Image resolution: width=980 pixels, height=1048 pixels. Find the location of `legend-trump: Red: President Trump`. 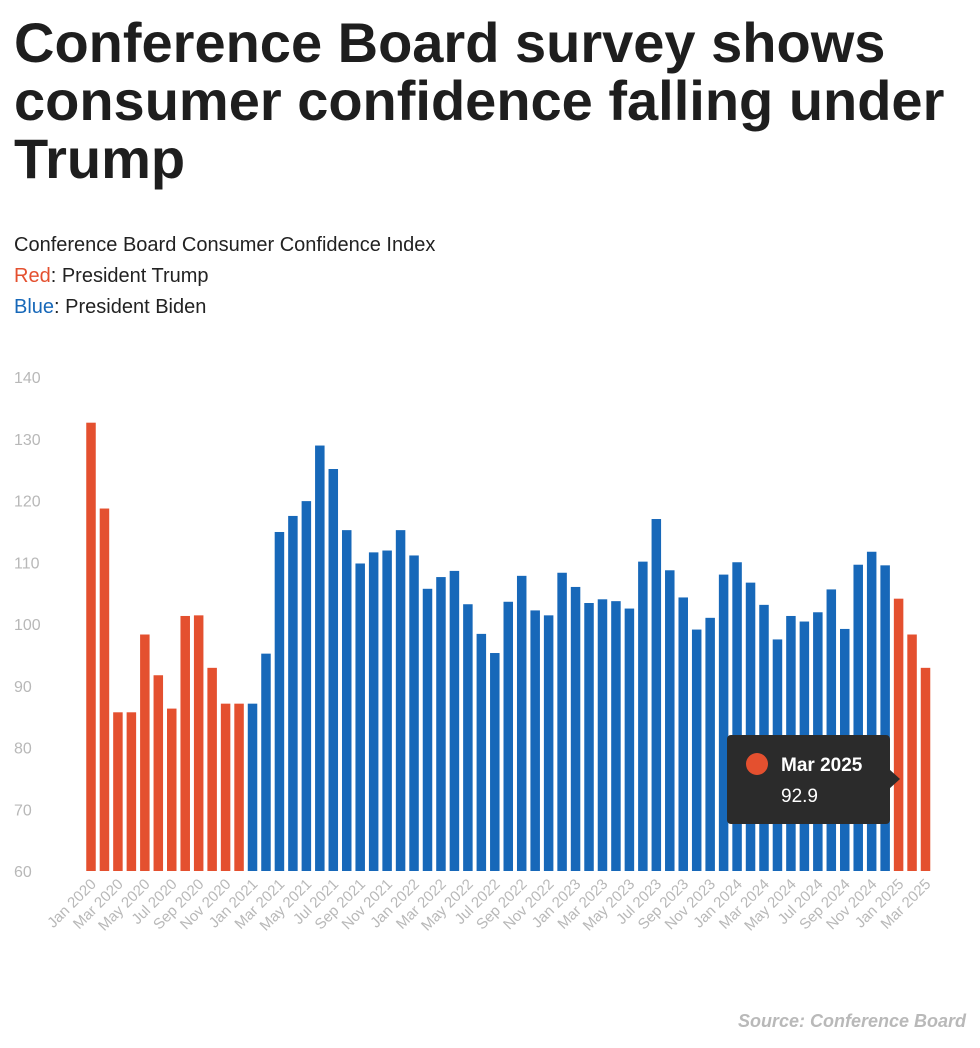

legend-trump: Red: President Trump is located at coordinates (111, 276).